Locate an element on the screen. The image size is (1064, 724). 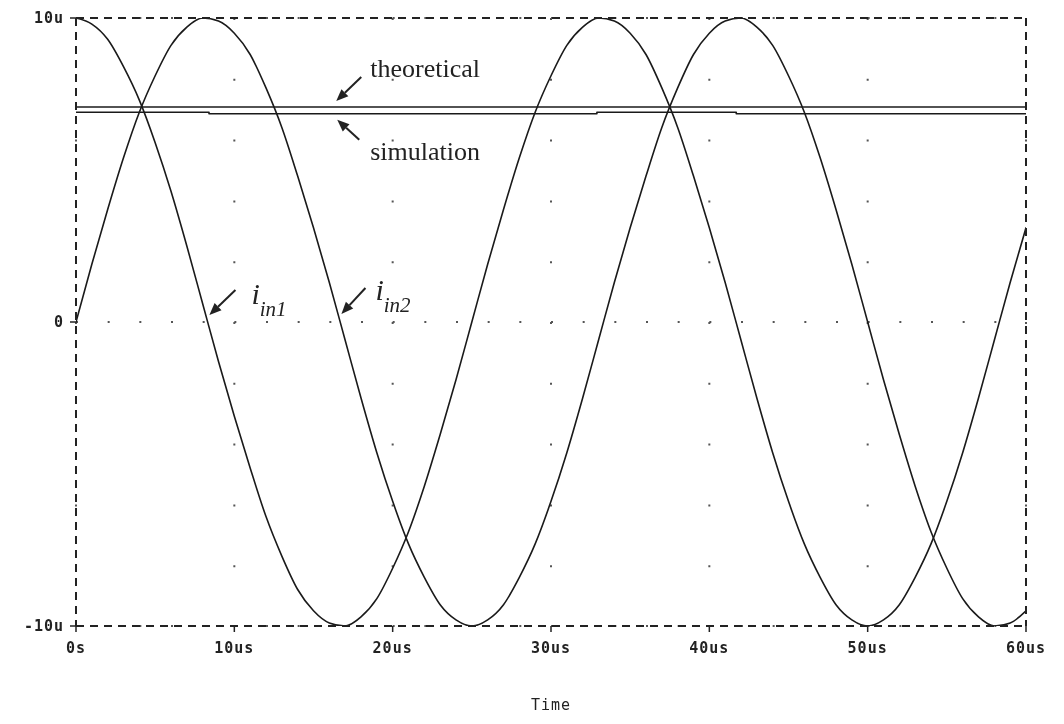
annotation: simulation is located at coordinates (425, 151).